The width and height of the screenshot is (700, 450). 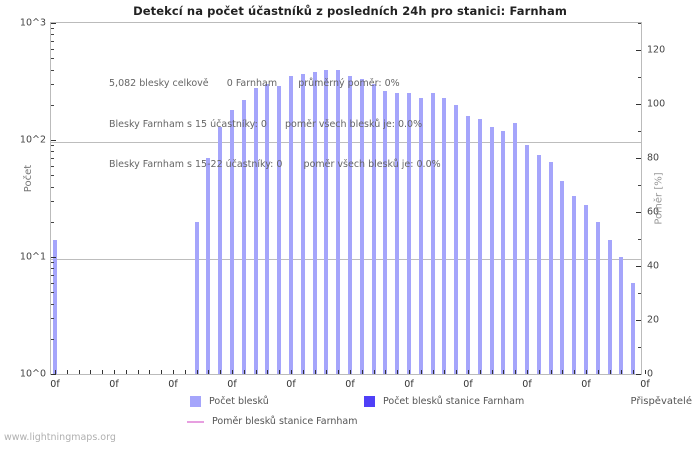 What do you see at coordinates (653, 158) in the screenshot?
I see `y-tick-label-right: 80` at bounding box center [653, 158].